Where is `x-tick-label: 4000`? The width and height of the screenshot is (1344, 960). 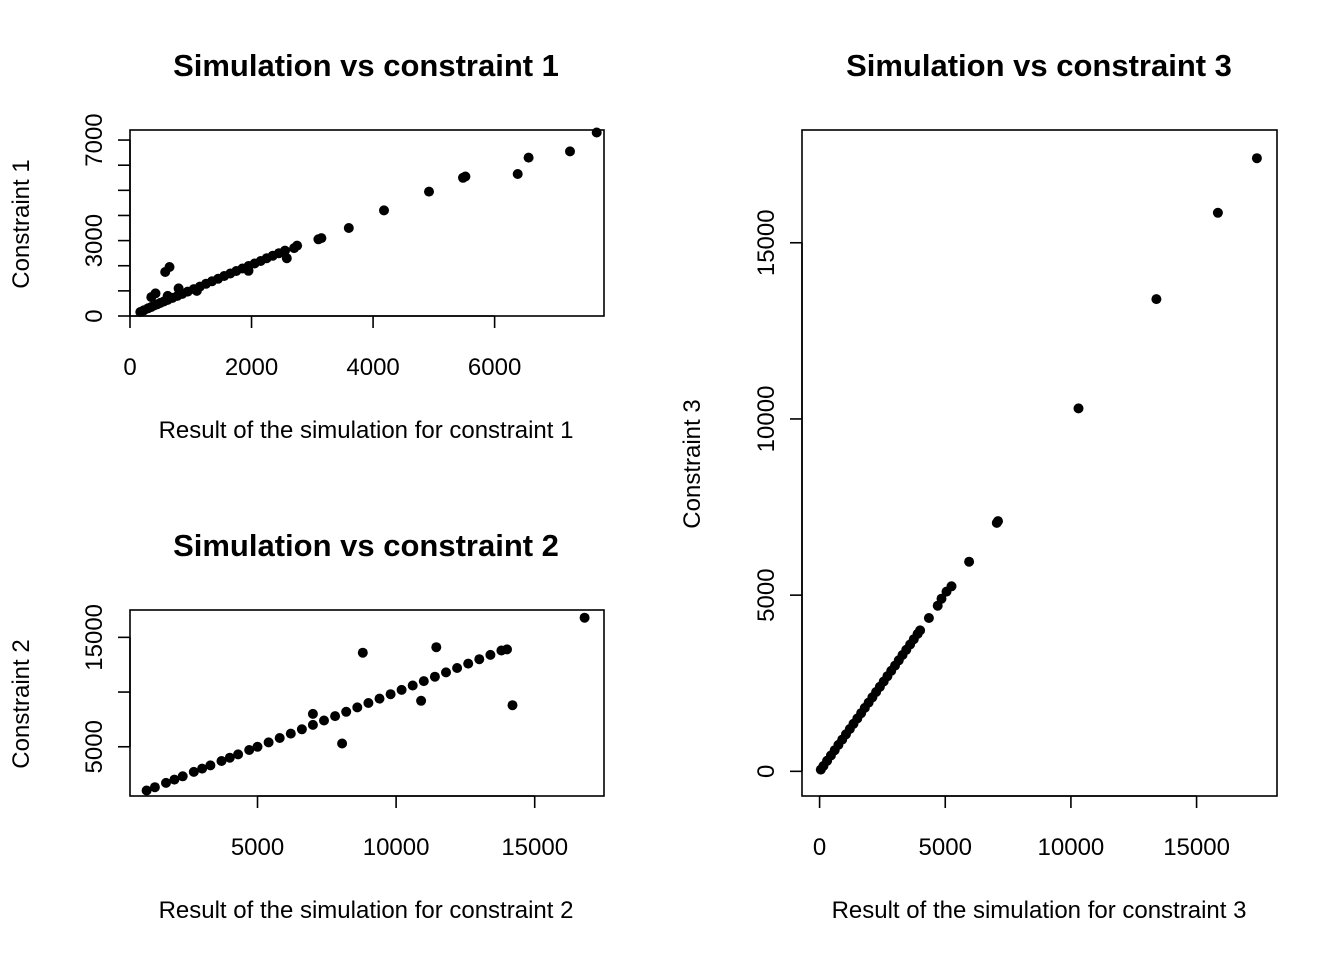 x-tick-label: 4000 is located at coordinates (372, 367).